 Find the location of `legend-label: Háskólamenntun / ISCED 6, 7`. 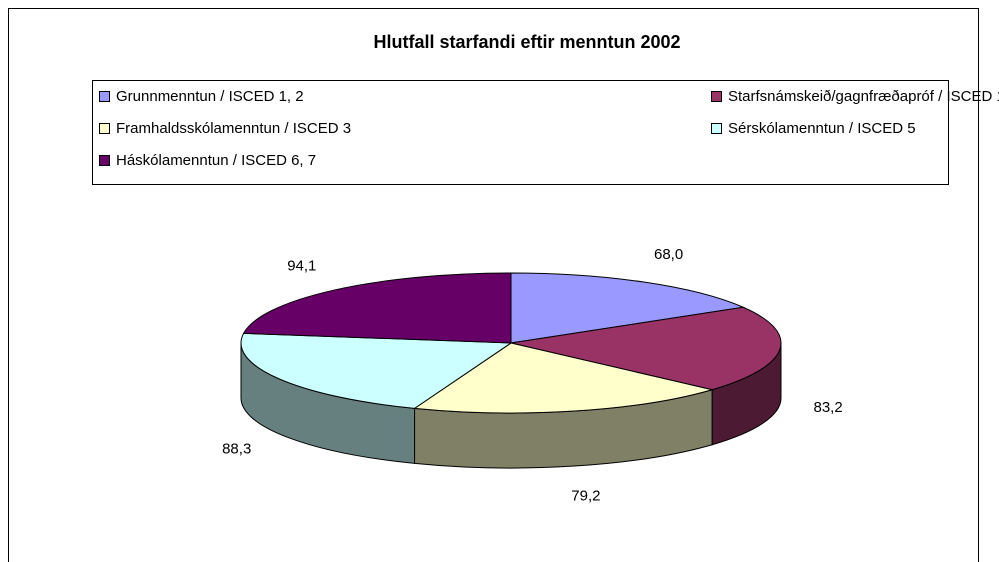

legend-label: Háskólamenntun / ISCED 6, 7 is located at coordinates (216, 160).